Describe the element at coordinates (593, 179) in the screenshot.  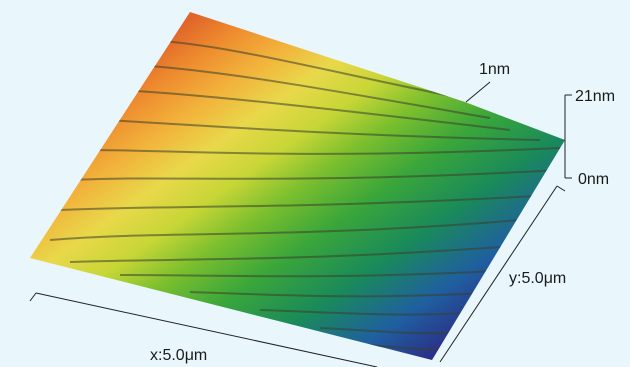
I see `z-min-label: 0nm` at that location.